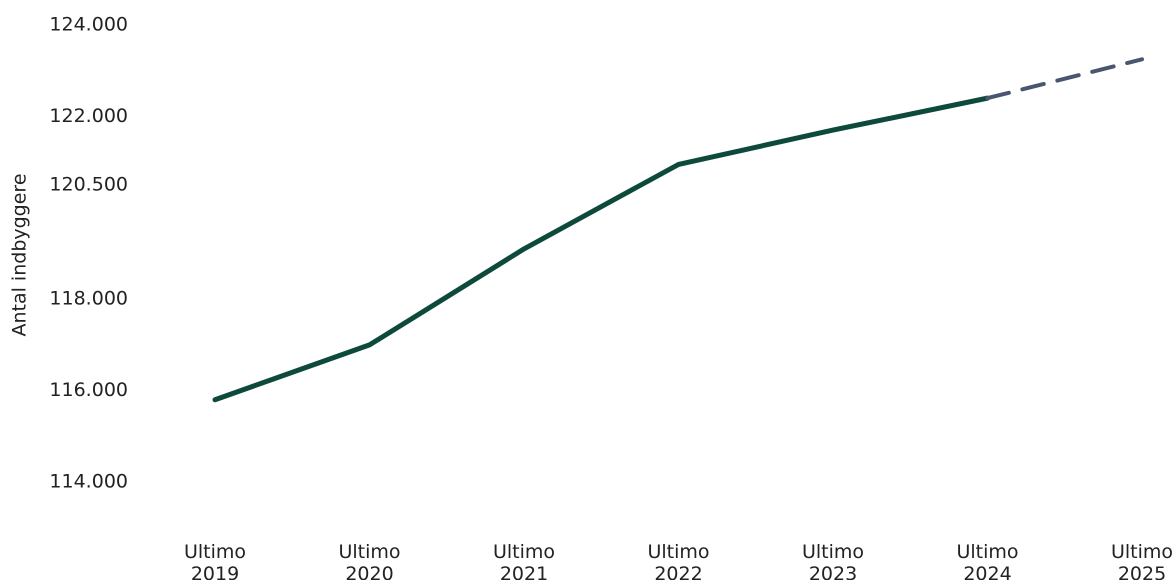  What do you see at coordinates (215, 560) in the screenshot?
I see `x-tick-label: Ultimo 2019` at bounding box center [215, 560].